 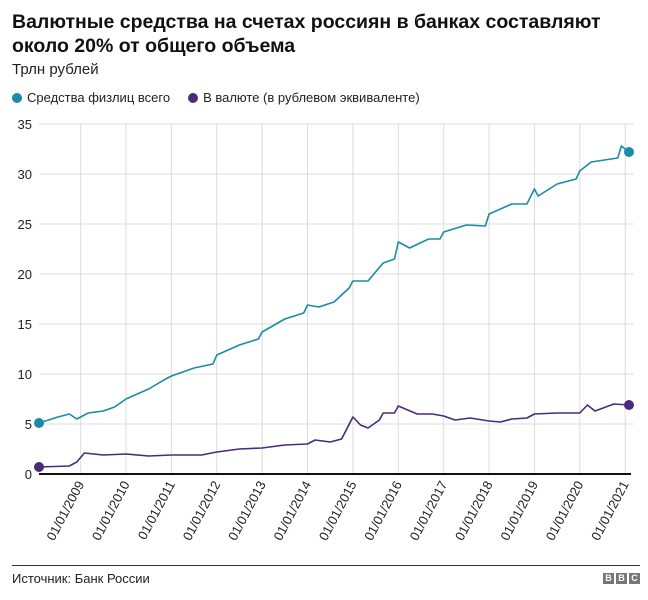 I want to click on legend-label: В валюте (в рублевом эквиваленте), so click(x=311, y=97).